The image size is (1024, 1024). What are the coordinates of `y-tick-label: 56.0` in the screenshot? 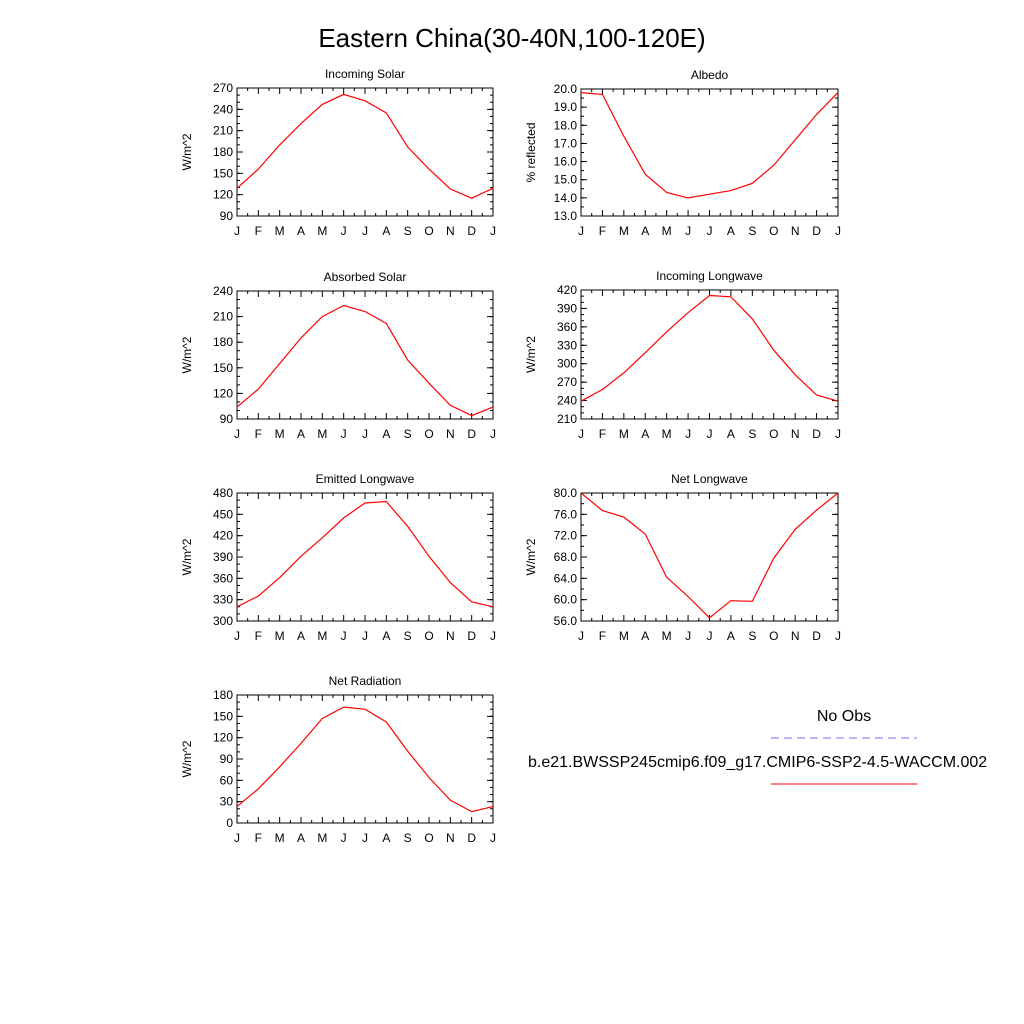 It's located at (566, 621).